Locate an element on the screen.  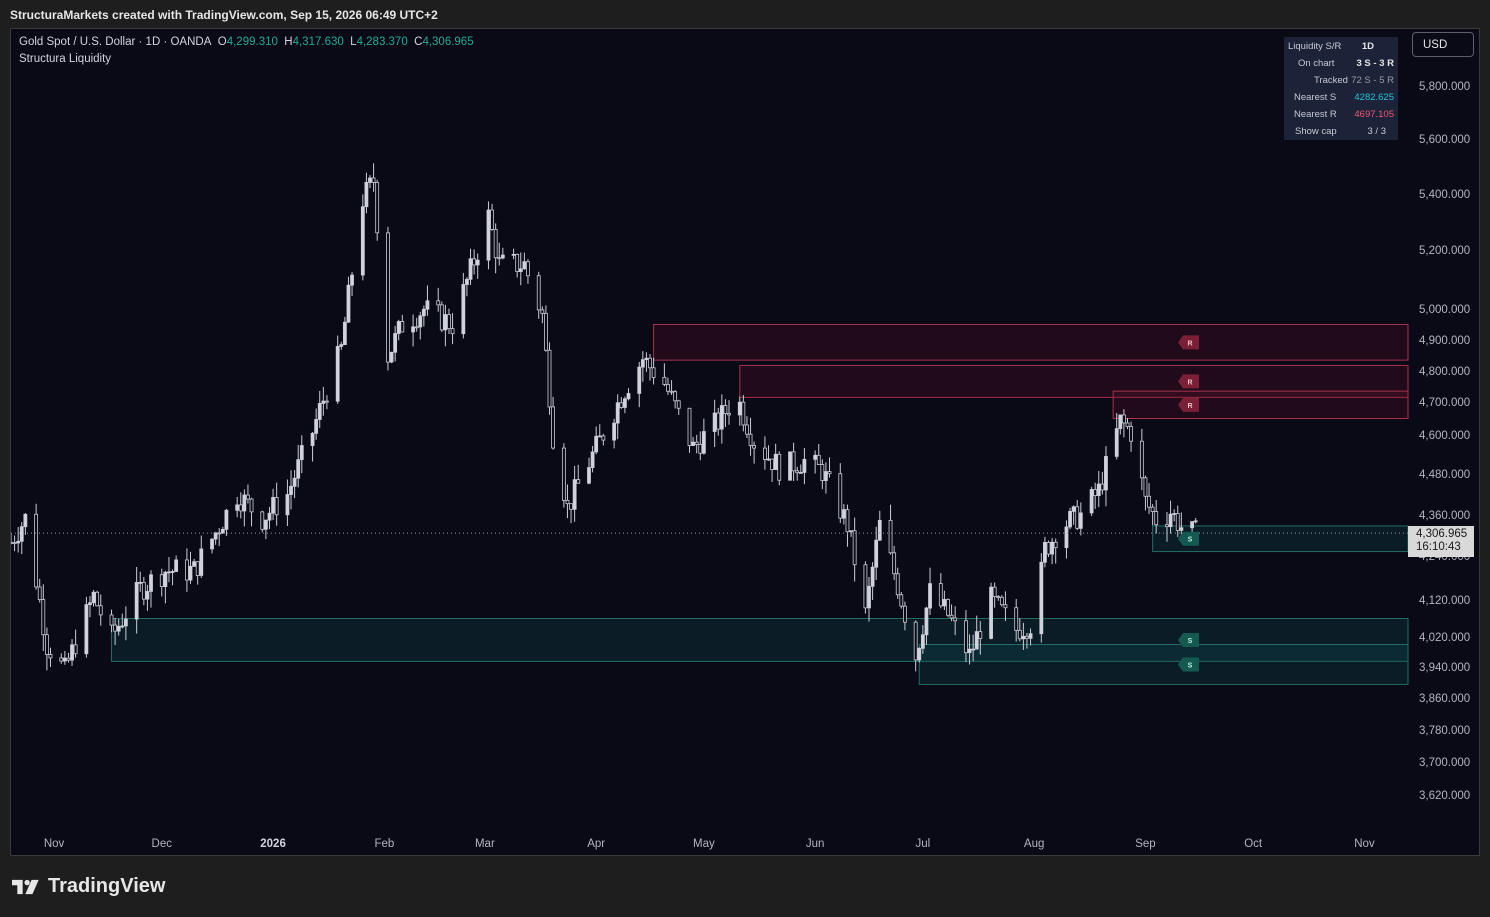
resistance-zone is located at coordinates (1074, 381).